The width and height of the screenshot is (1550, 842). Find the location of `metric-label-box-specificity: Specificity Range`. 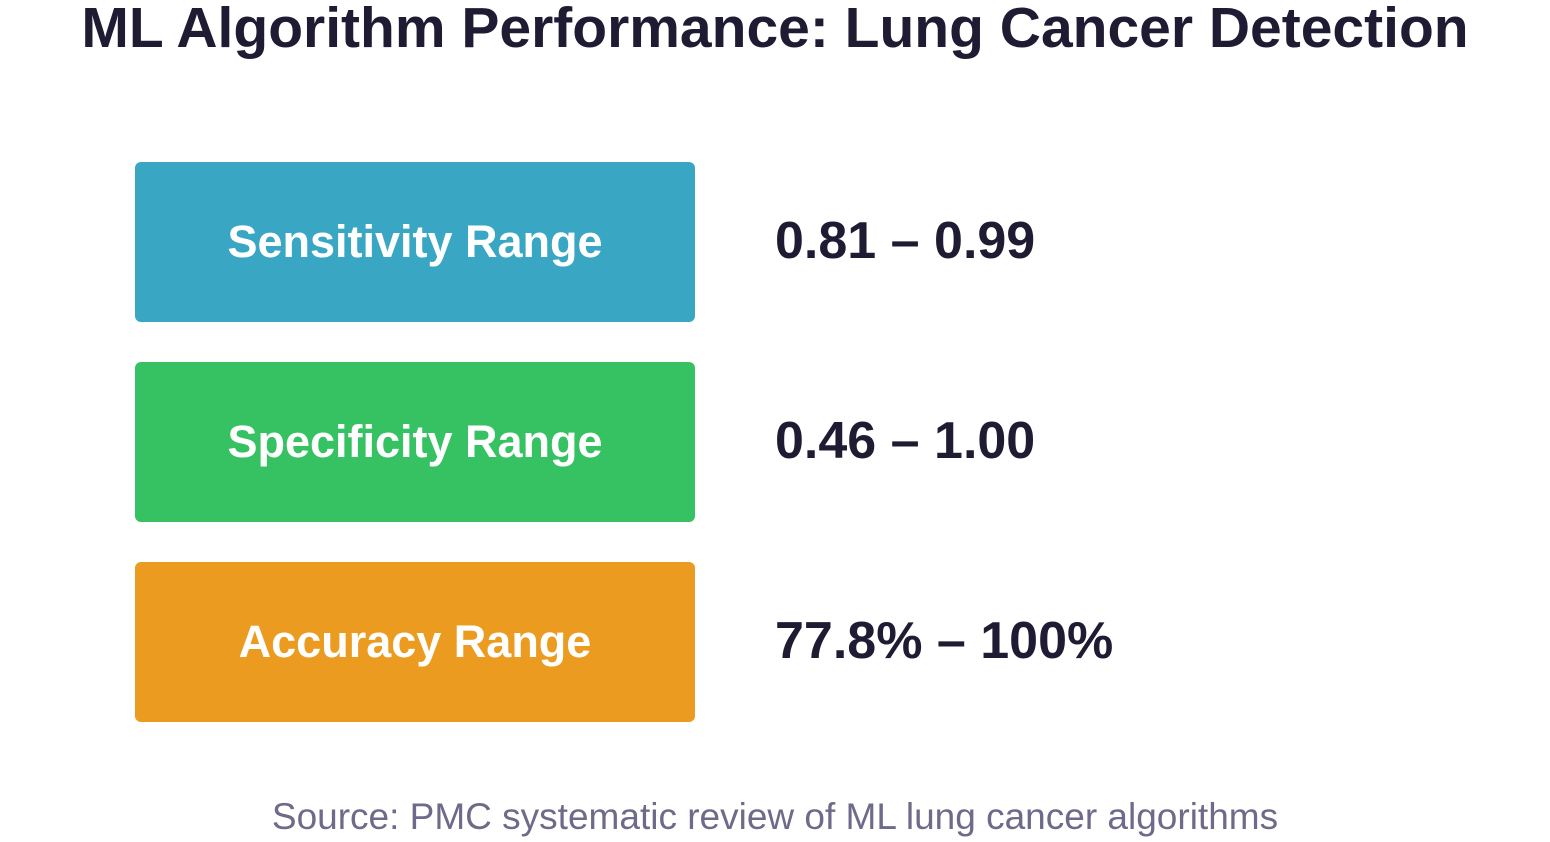

metric-label-box-specificity: Specificity Range is located at coordinates (415, 442).